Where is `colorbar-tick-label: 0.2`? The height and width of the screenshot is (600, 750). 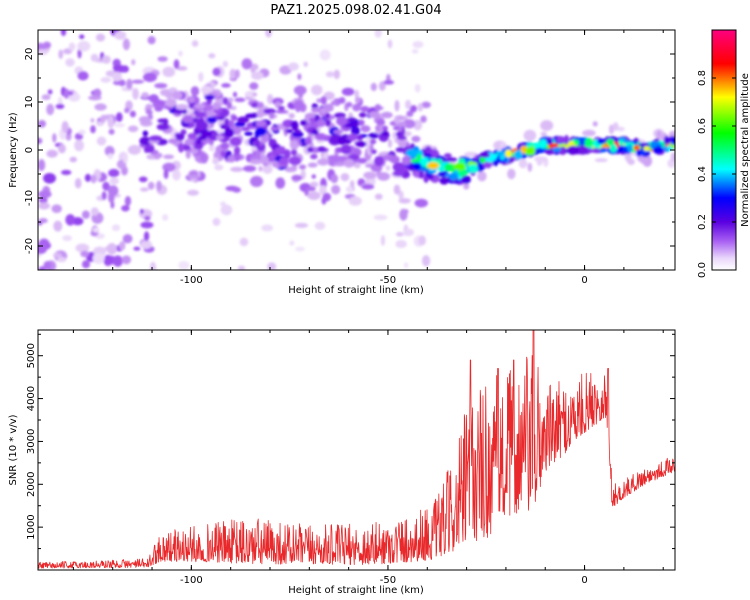 colorbar-tick-label: 0.2 is located at coordinates (702, 222).